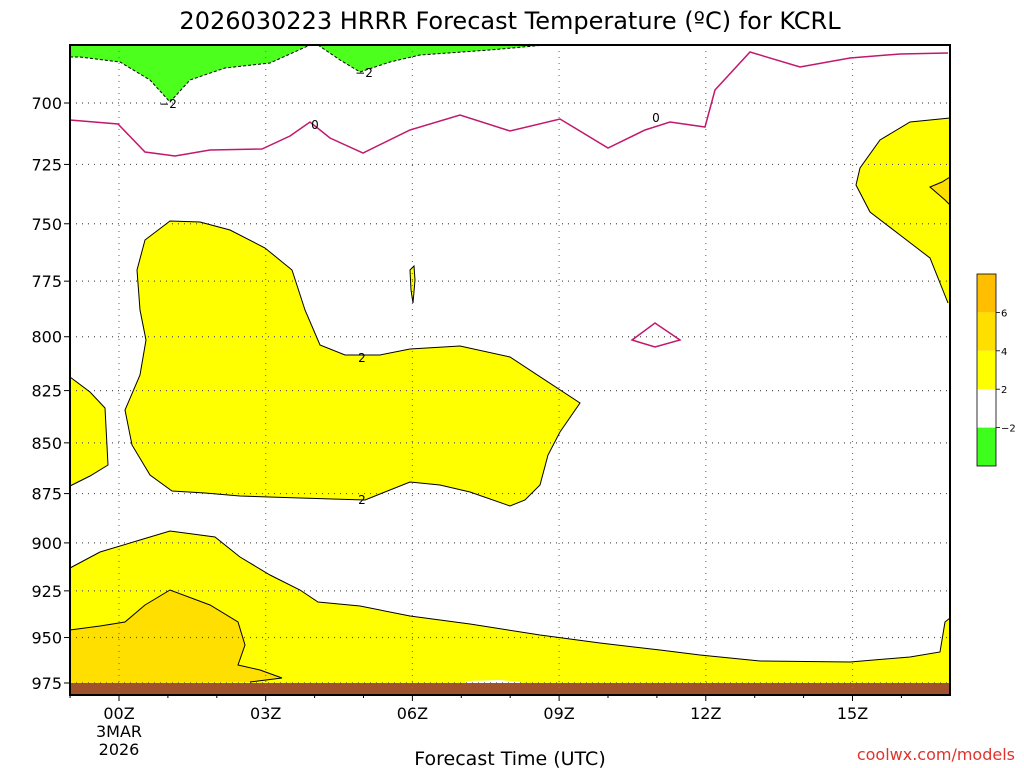  Describe the element at coordinates (492, 681) in the screenshot. I see `surface-highlight` at that location.